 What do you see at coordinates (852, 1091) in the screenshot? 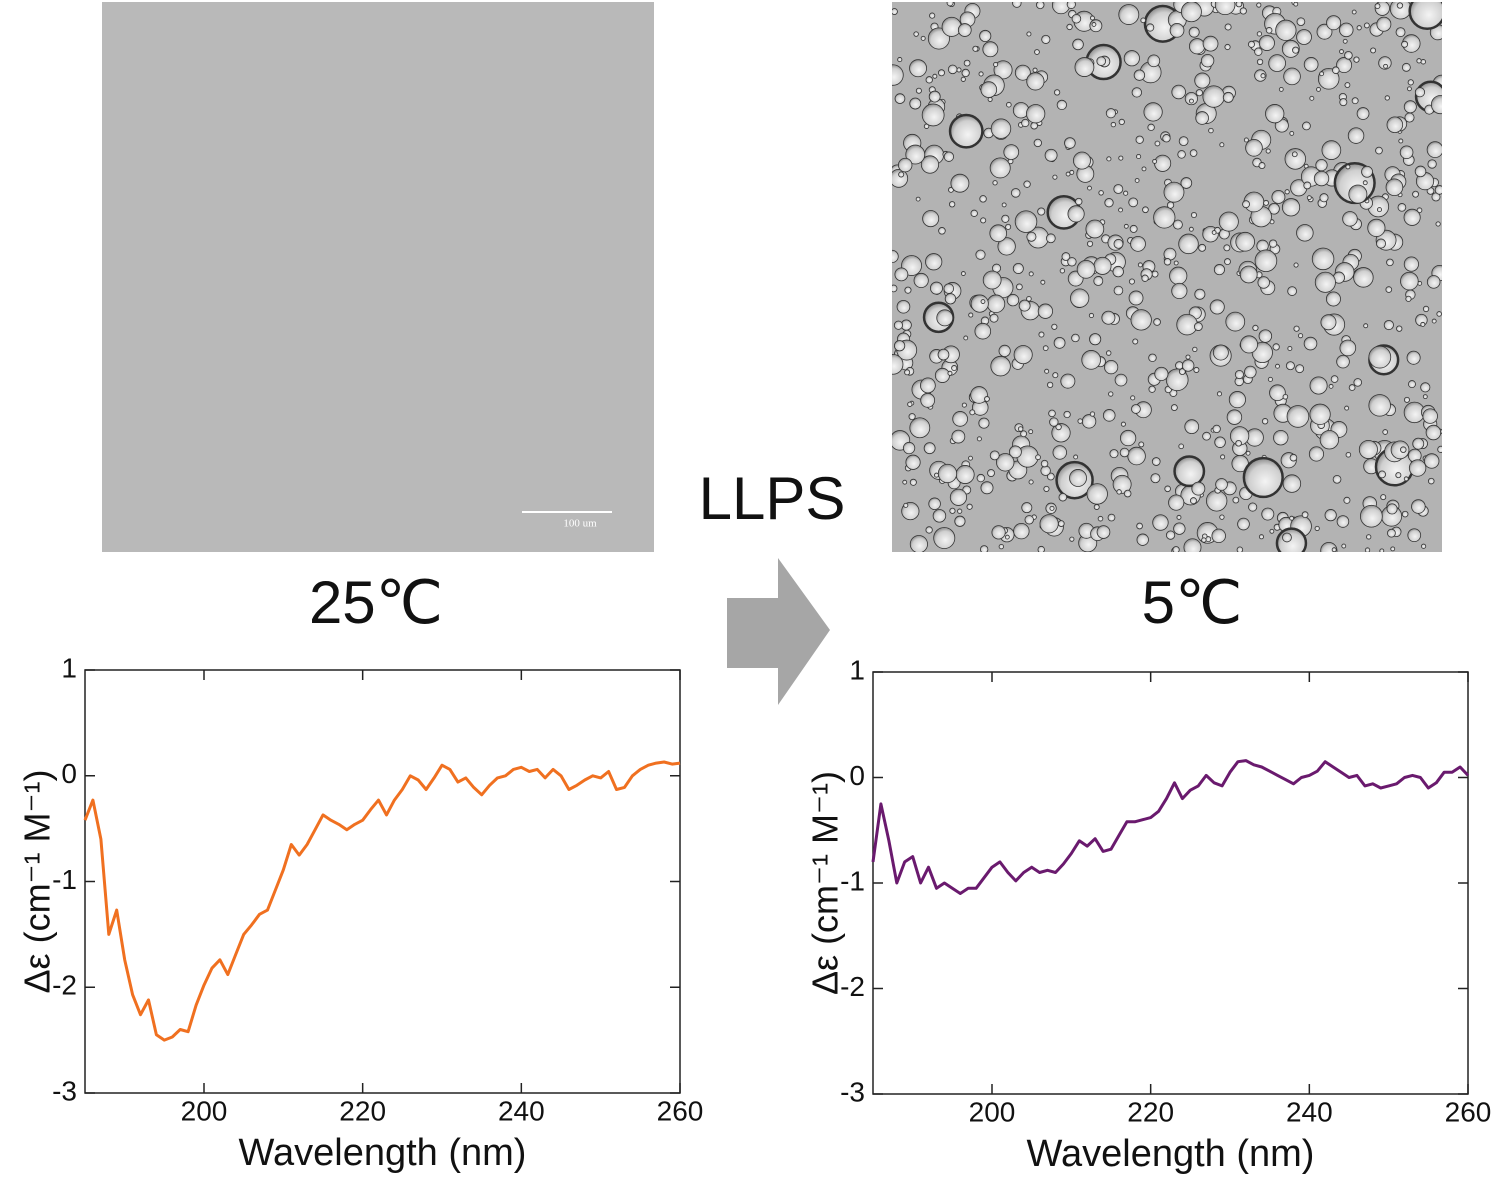
I see `y-tick-label: -3` at bounding box center [852, 1091].